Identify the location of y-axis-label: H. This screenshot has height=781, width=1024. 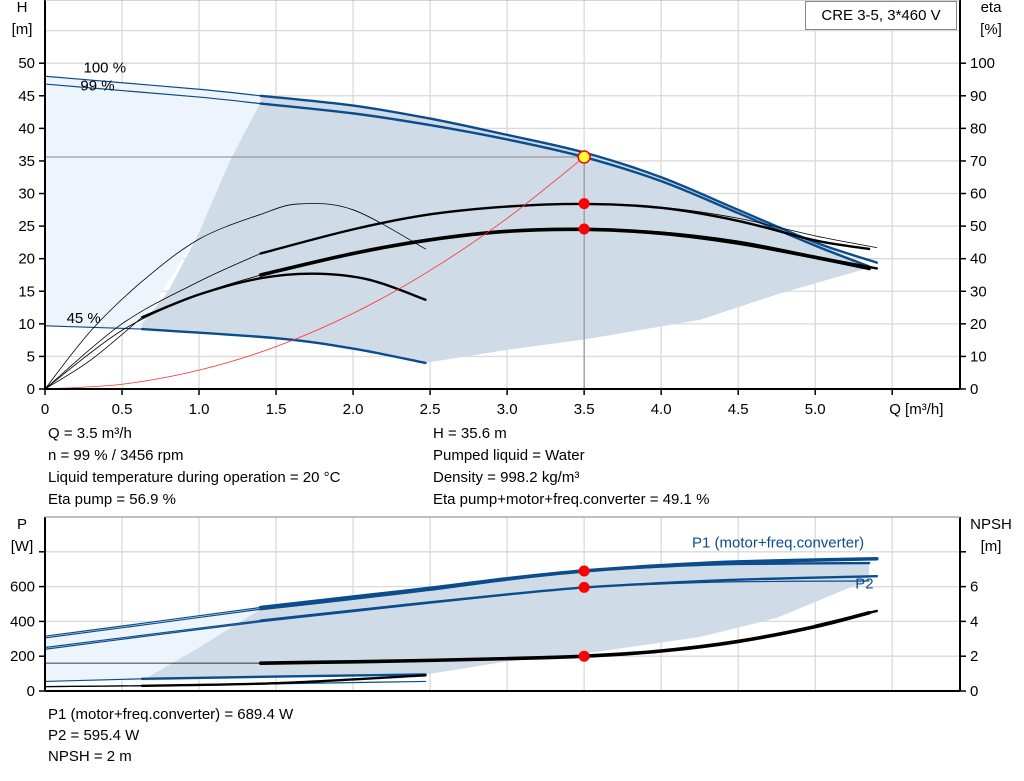
(22, 8).